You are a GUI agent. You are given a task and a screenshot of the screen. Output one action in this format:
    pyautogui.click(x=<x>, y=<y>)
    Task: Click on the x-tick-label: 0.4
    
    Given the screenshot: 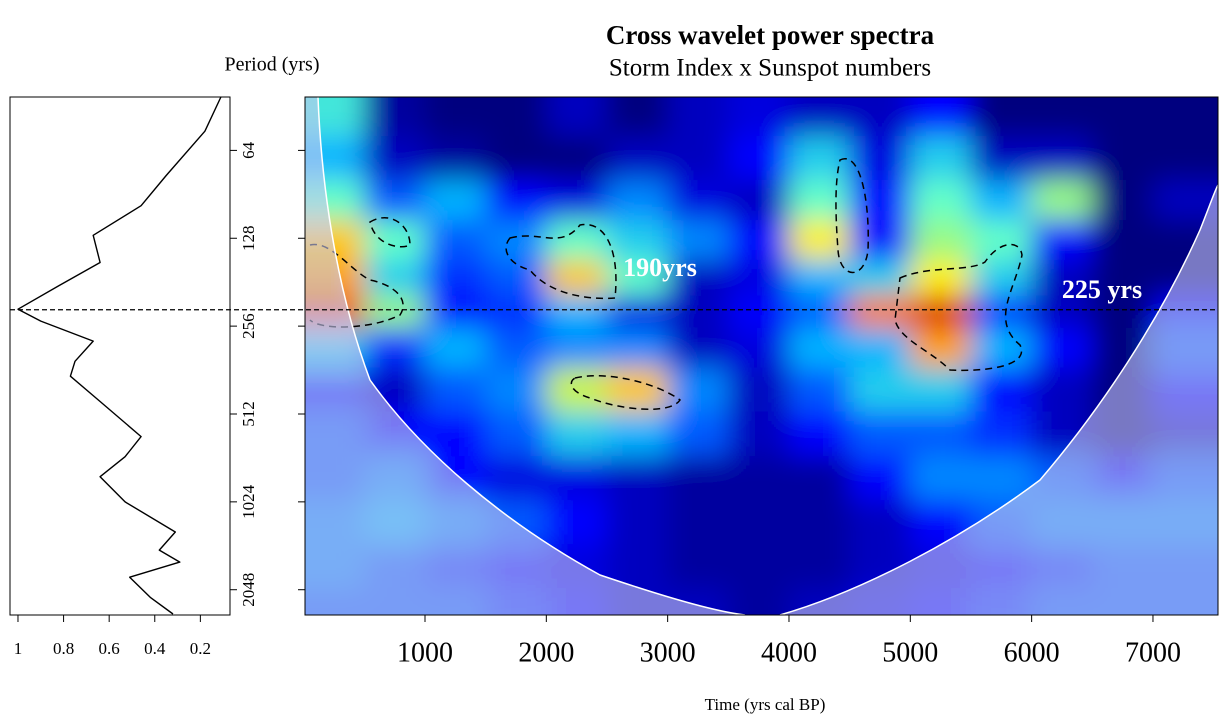 What is the action you would take?
    pyautogui.click(x=155, y=648)
    